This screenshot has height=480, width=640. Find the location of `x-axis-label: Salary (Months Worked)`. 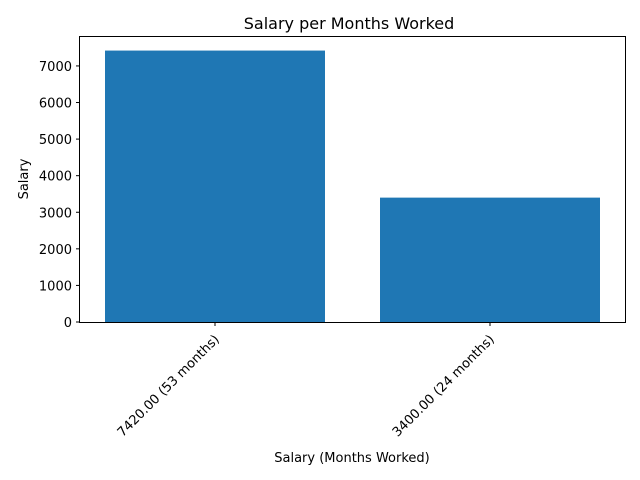

x-axis-label: Salary (Months Worked) is located at coordinates (351, 458).